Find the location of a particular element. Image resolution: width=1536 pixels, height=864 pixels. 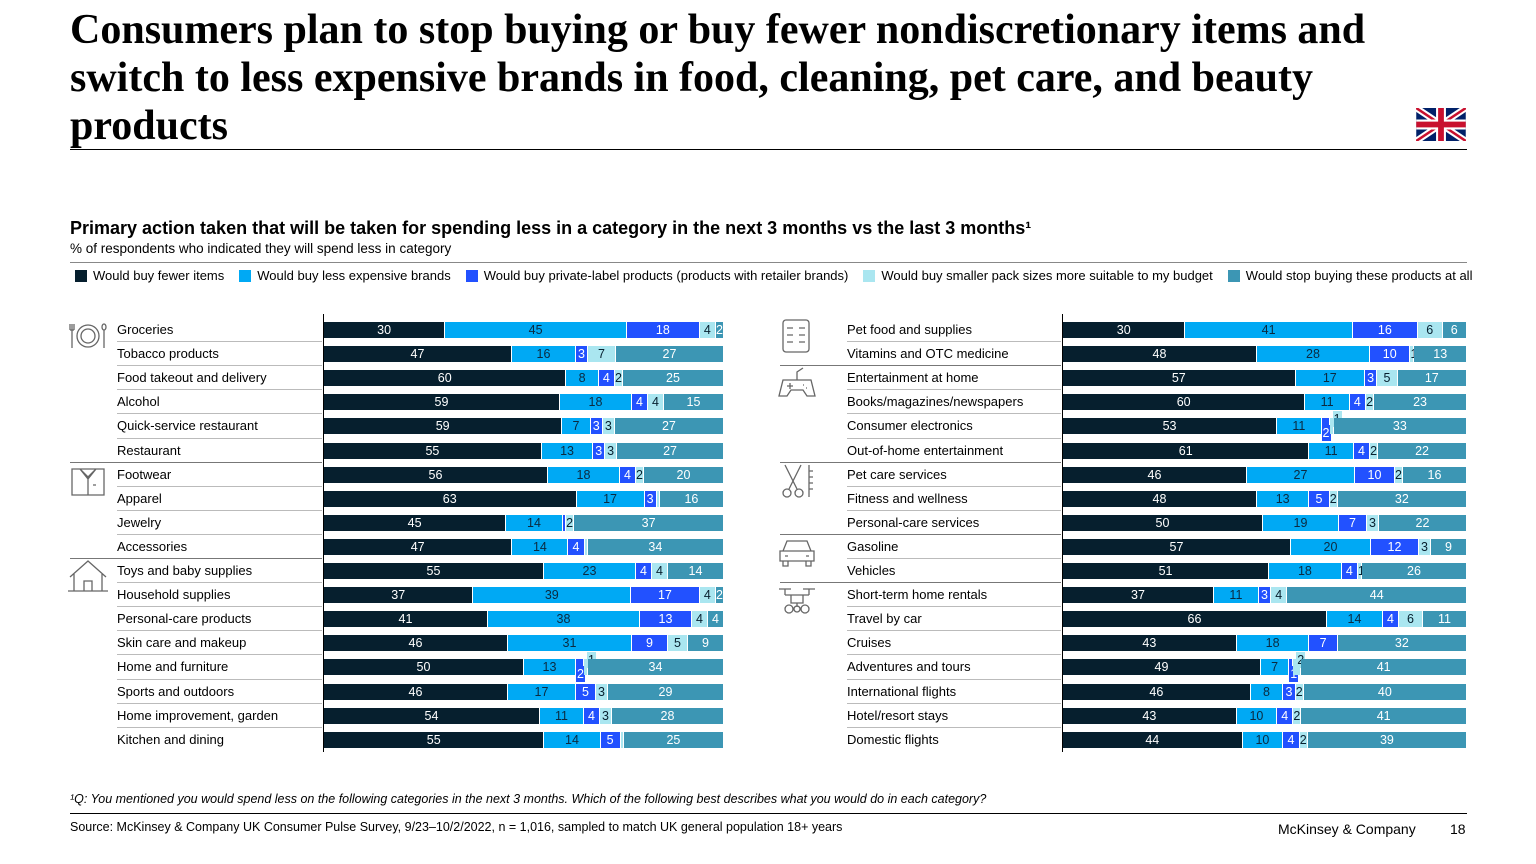

category-label: Alcohol is located at coordinates (138, 402).